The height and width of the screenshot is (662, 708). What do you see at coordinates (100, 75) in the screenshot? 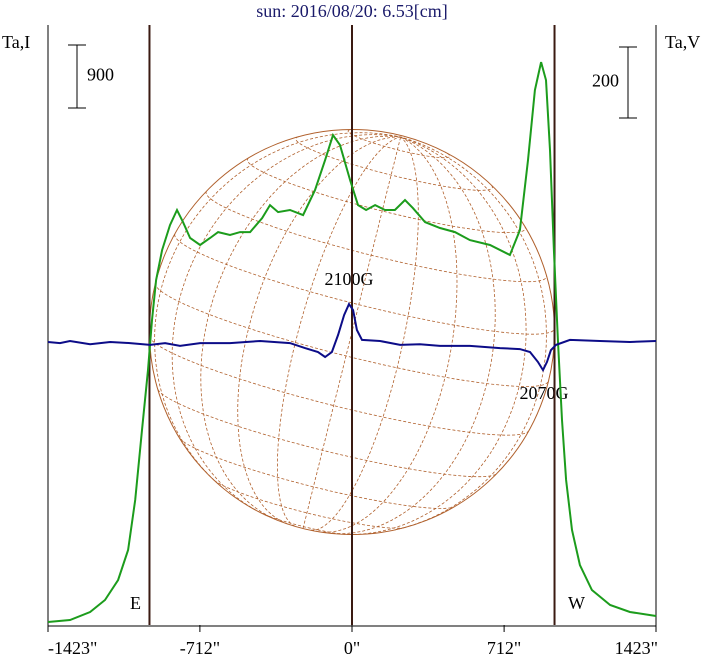
I see `scale-bar-label: 900` at bounding box center [100, 75].